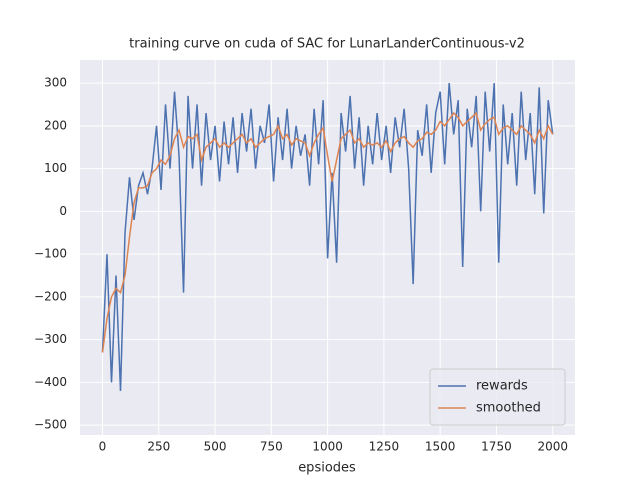 The width and height of the screenshot is (640, 484). I want to click on legend-label: smoothed, so click(508, 408).